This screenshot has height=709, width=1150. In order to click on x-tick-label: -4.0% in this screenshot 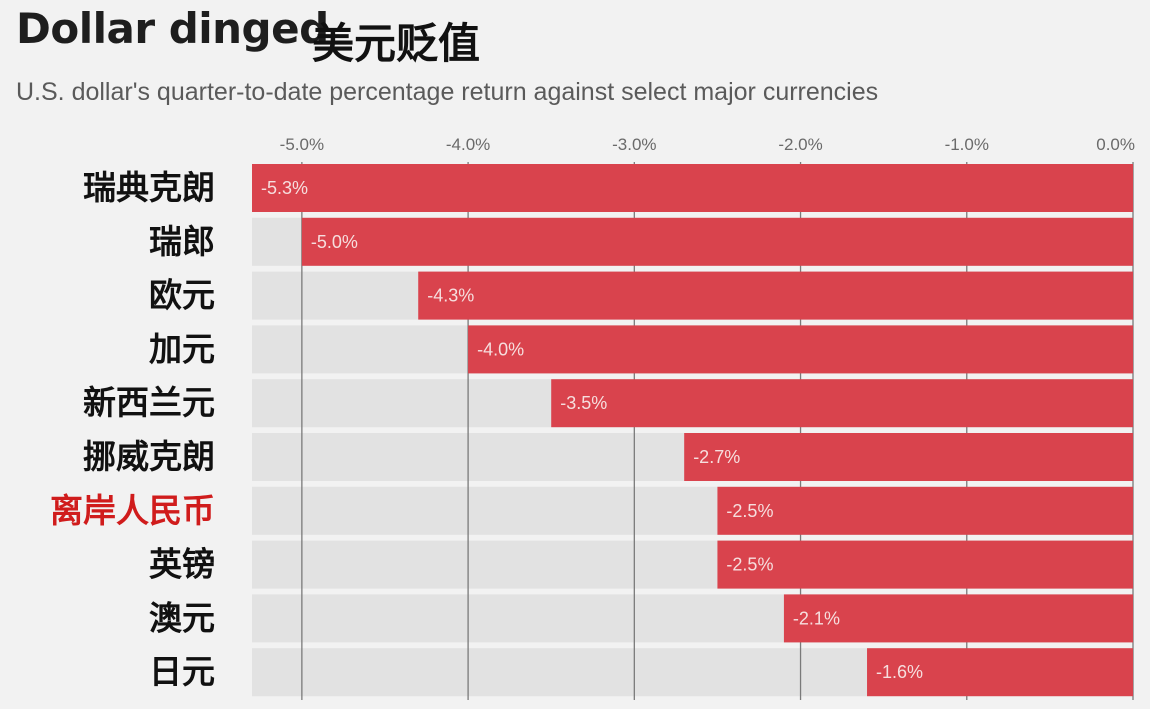, I will do `click(468, 144)`.